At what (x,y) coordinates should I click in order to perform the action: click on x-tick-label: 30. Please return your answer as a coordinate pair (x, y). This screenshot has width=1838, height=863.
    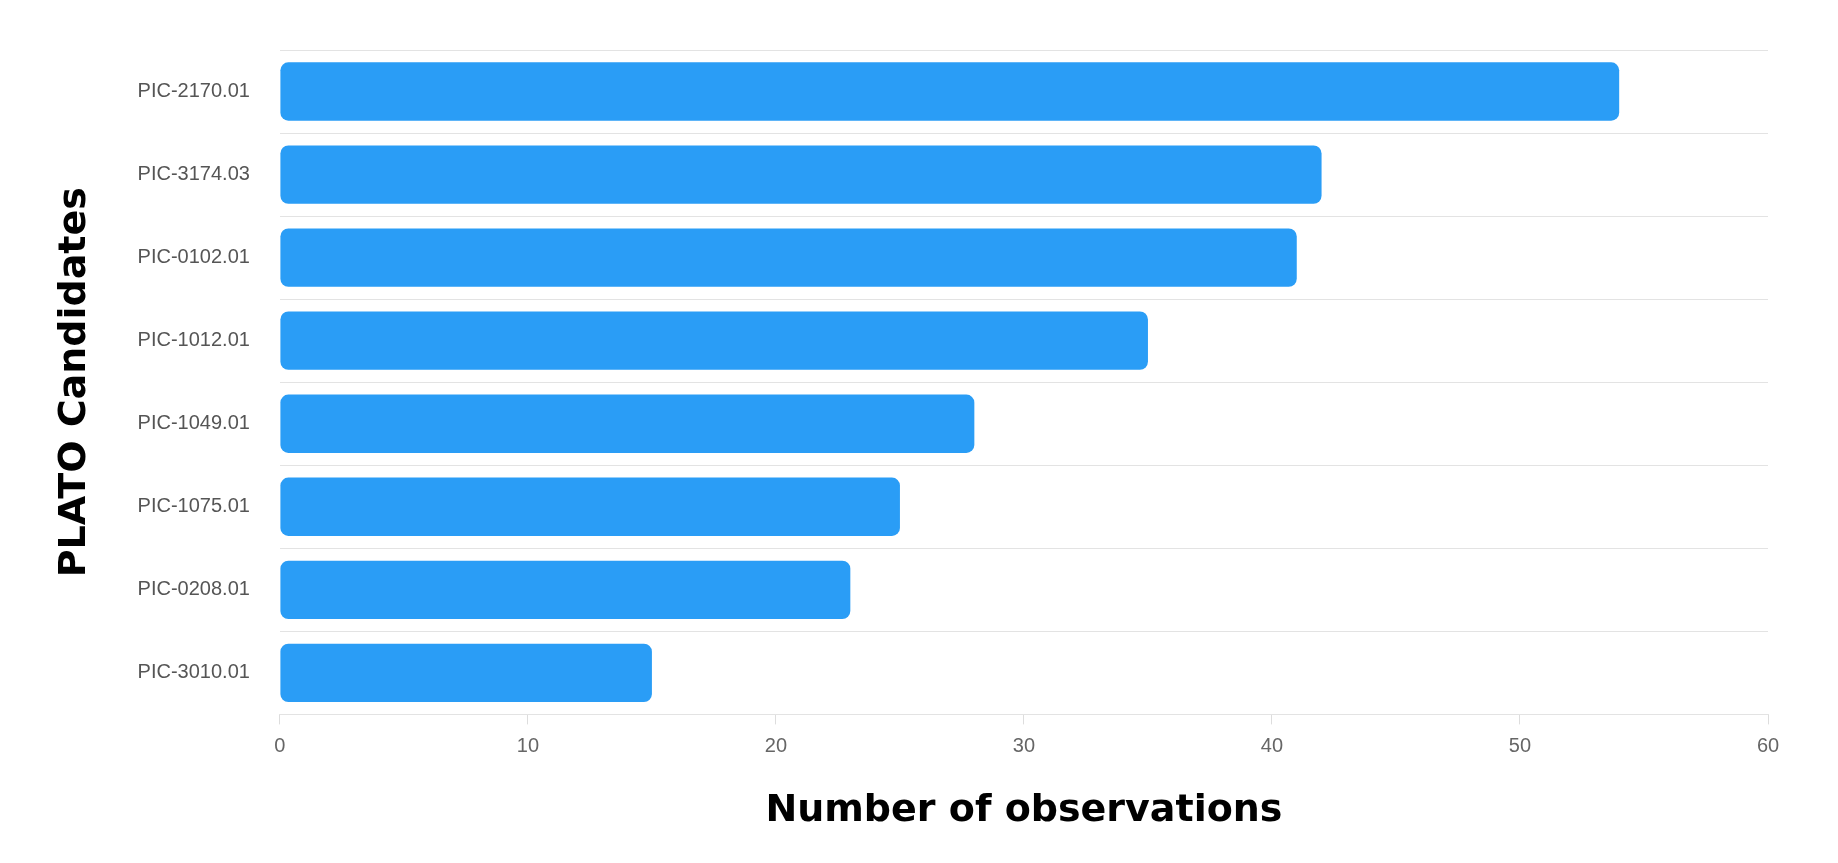
    Looking at the image, I should click on (1024, 744).